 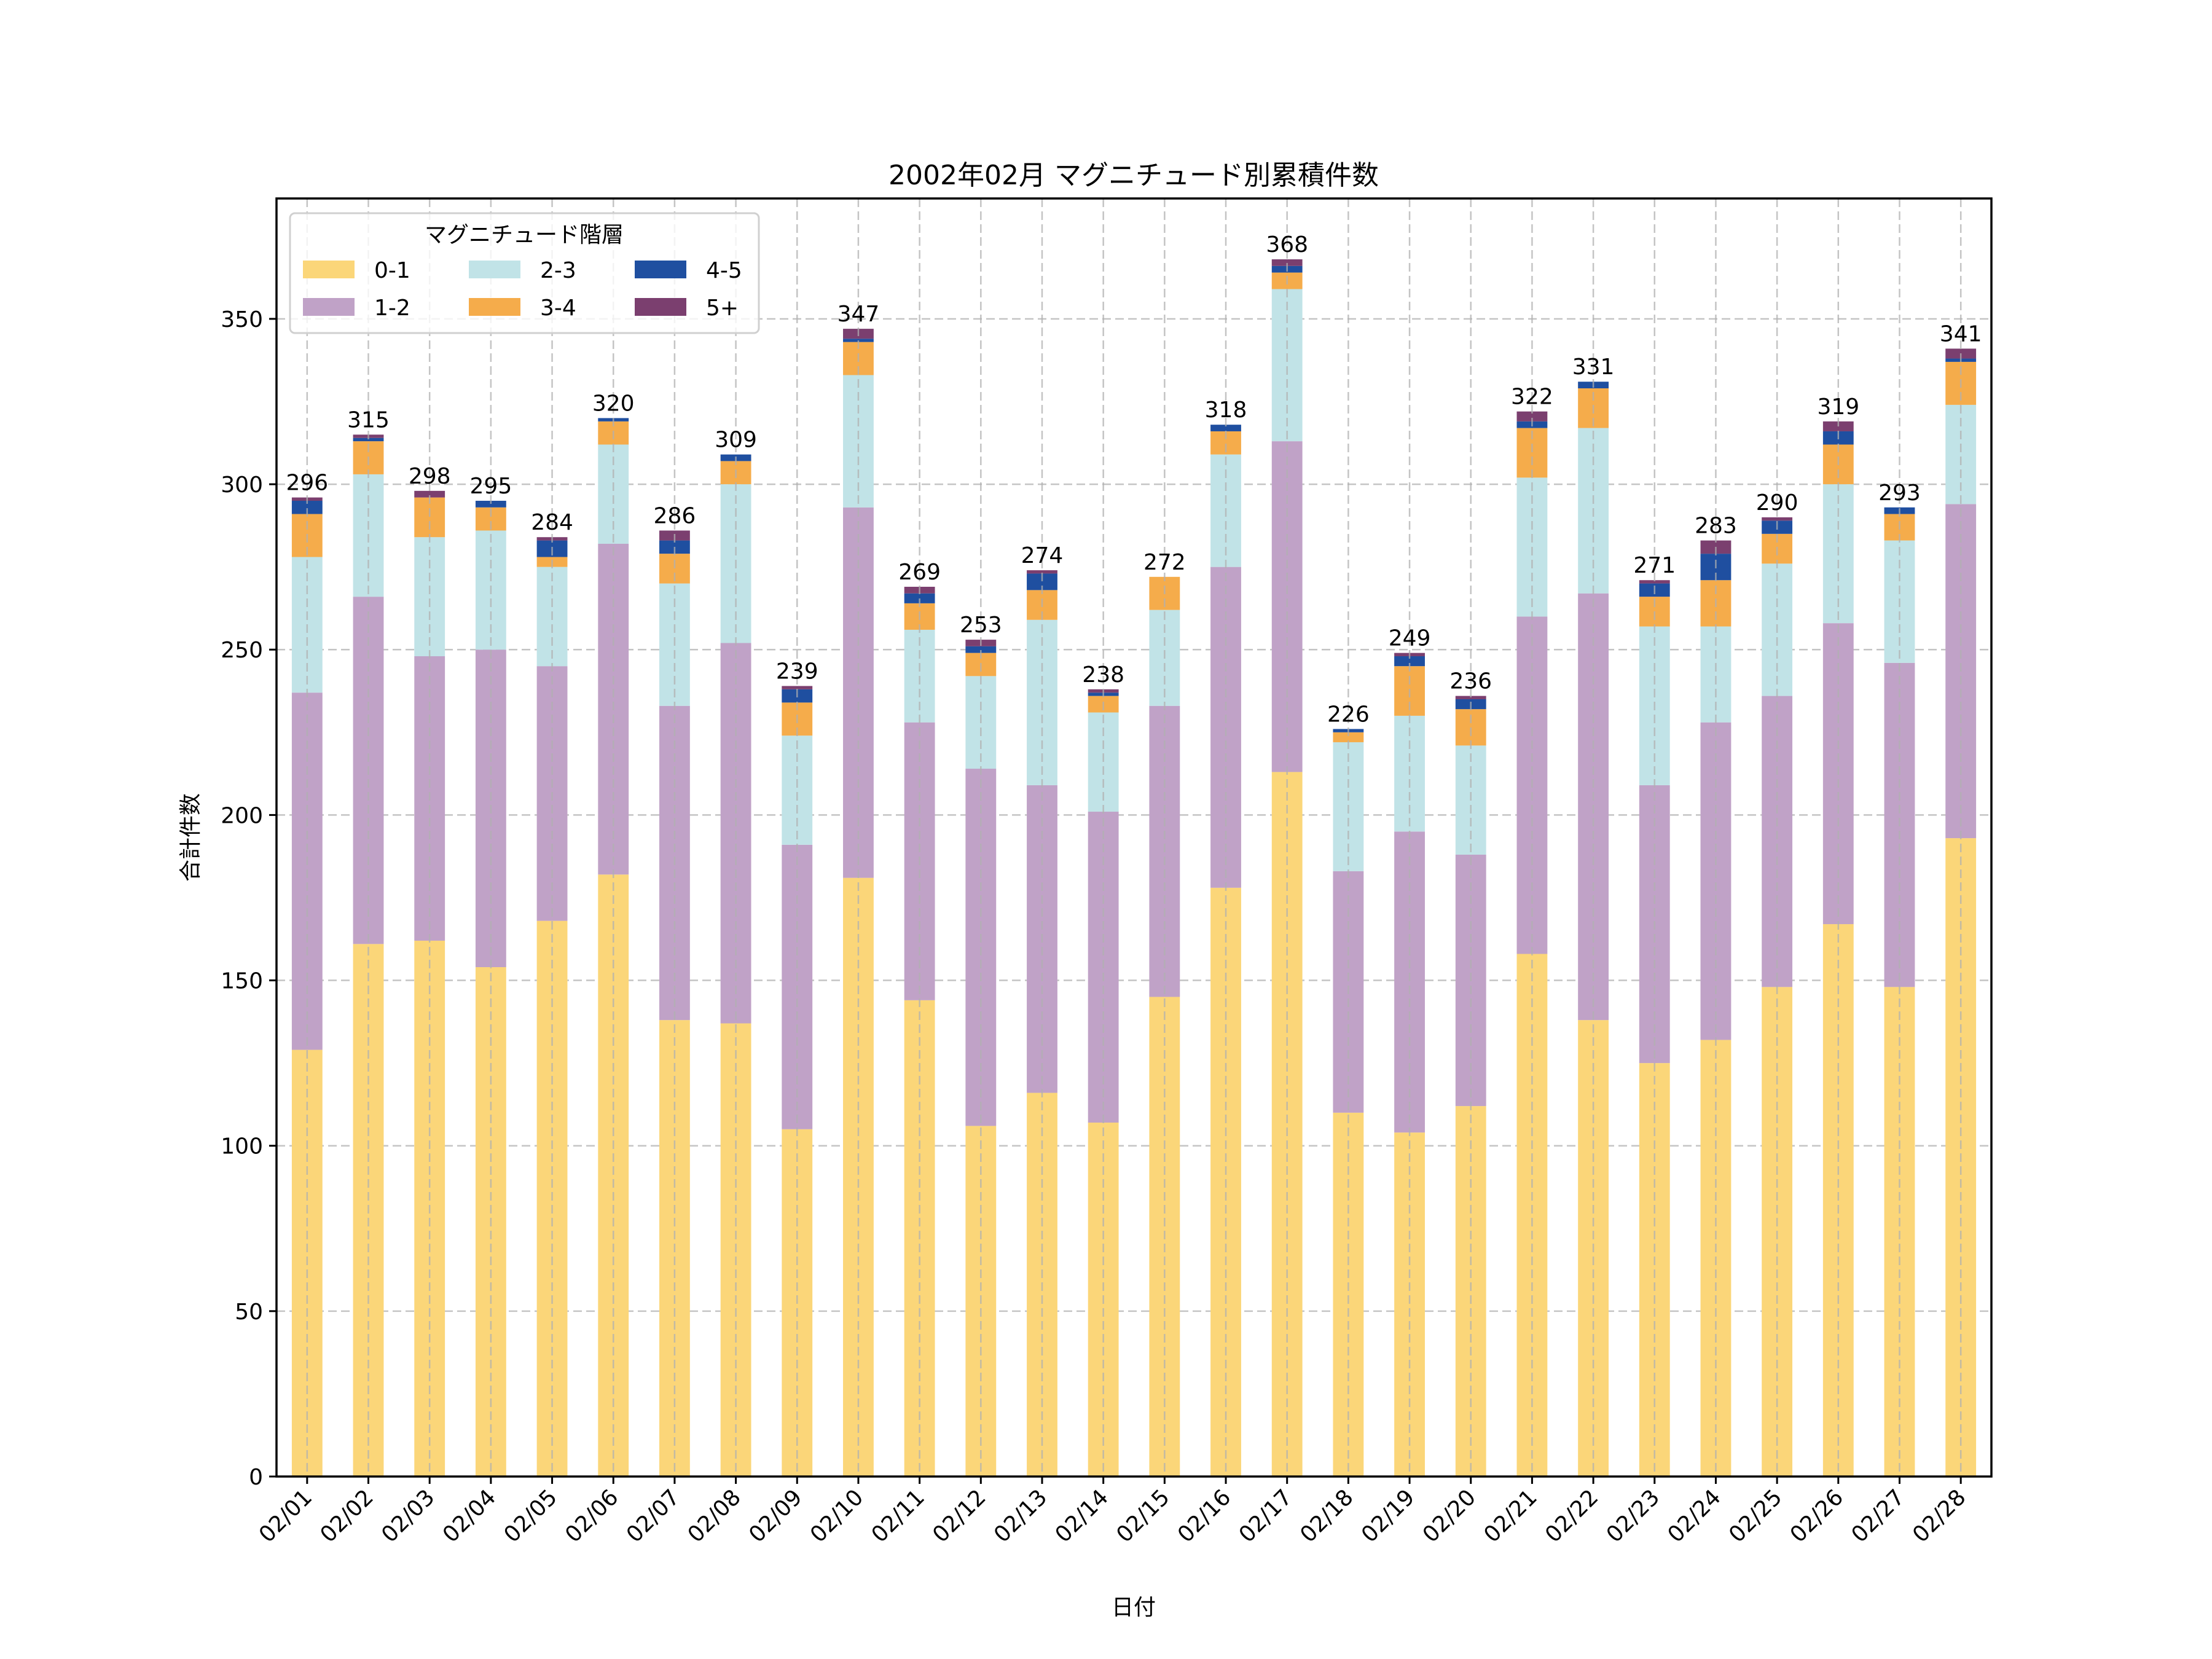 What do you see at coordinates (249, 1312) in the screenshot?
I see `y-tick-label: 50` at bounding box center [249, 1312].